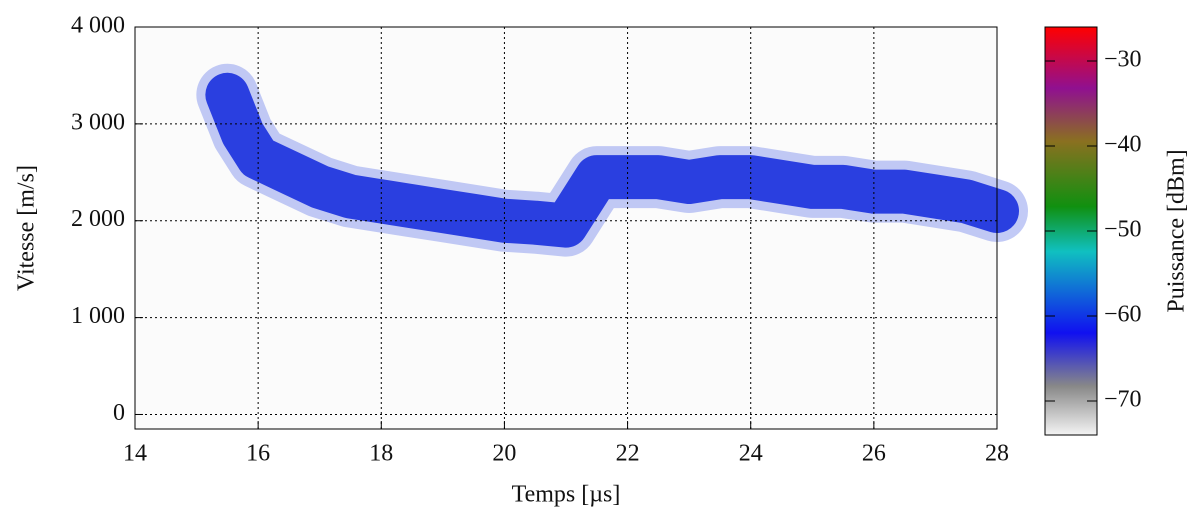 This screenshot has height=514, width=1193. Describe the element at coordinates (1123, 315) in the screenshot. I see `colorbar-tick-label: −60` at that location.